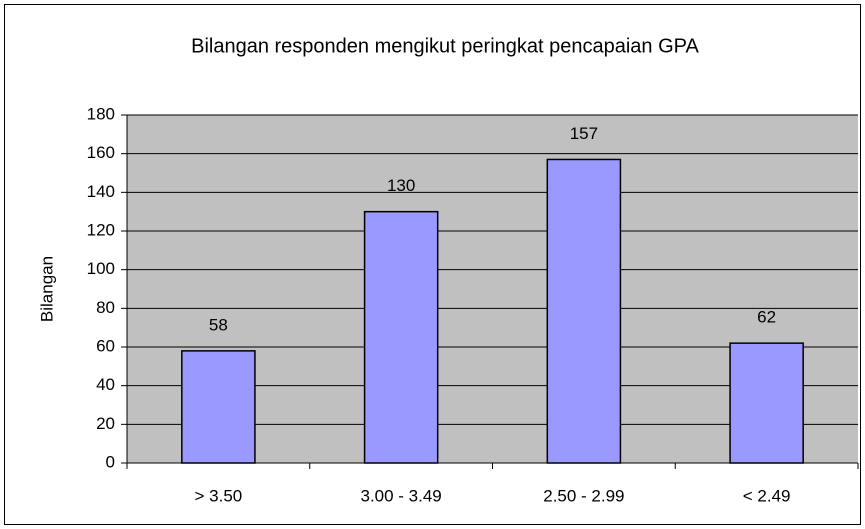  I want to click on x-tick-label: < 2.49, so click(767, 495).